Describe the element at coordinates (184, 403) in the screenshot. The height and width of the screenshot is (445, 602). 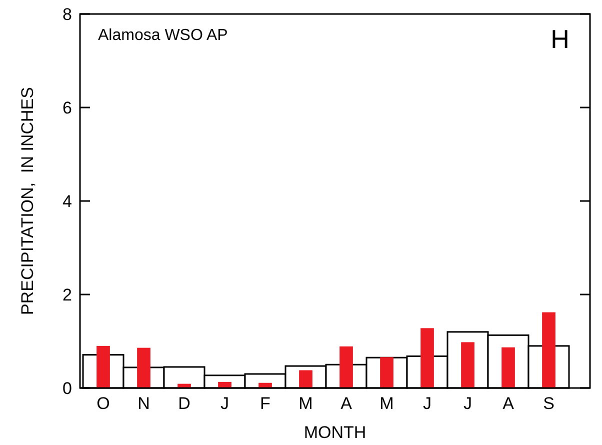
I see `x-tick-label: D` at that location.